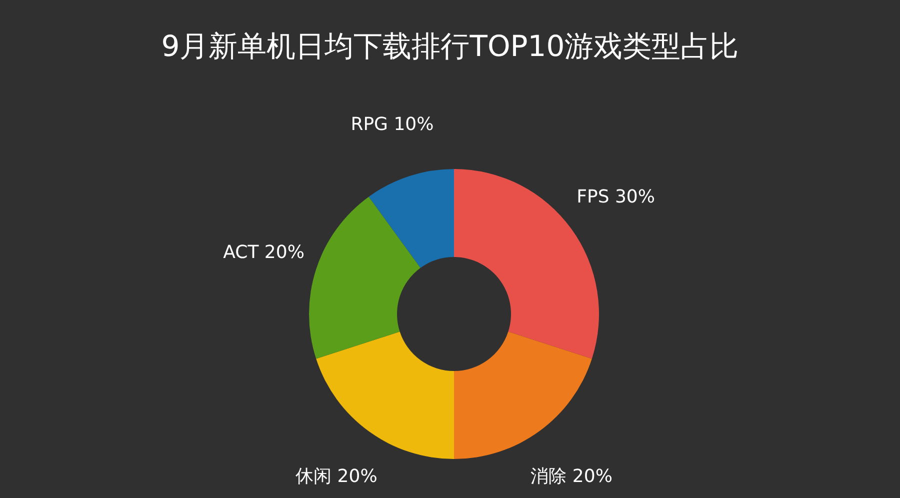 This screenshot has height=498, width=900. I want to click on slice-label: 消除 20%, so click(571, 476).